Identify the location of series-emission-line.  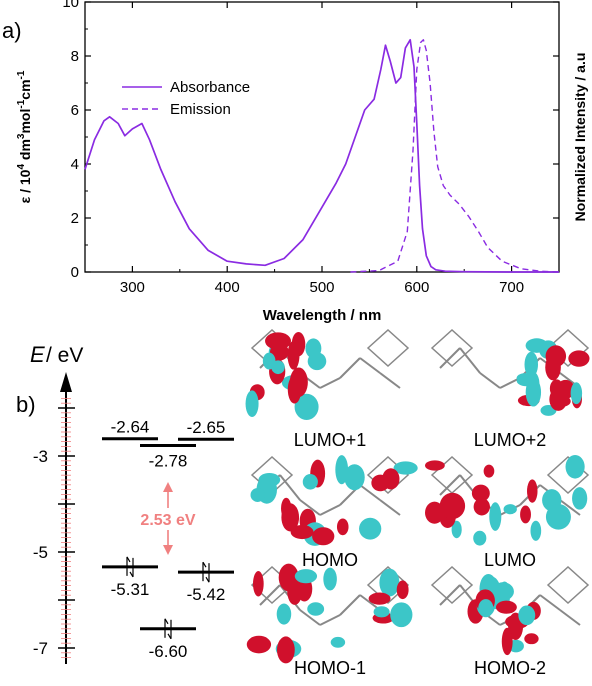
(455, 156).